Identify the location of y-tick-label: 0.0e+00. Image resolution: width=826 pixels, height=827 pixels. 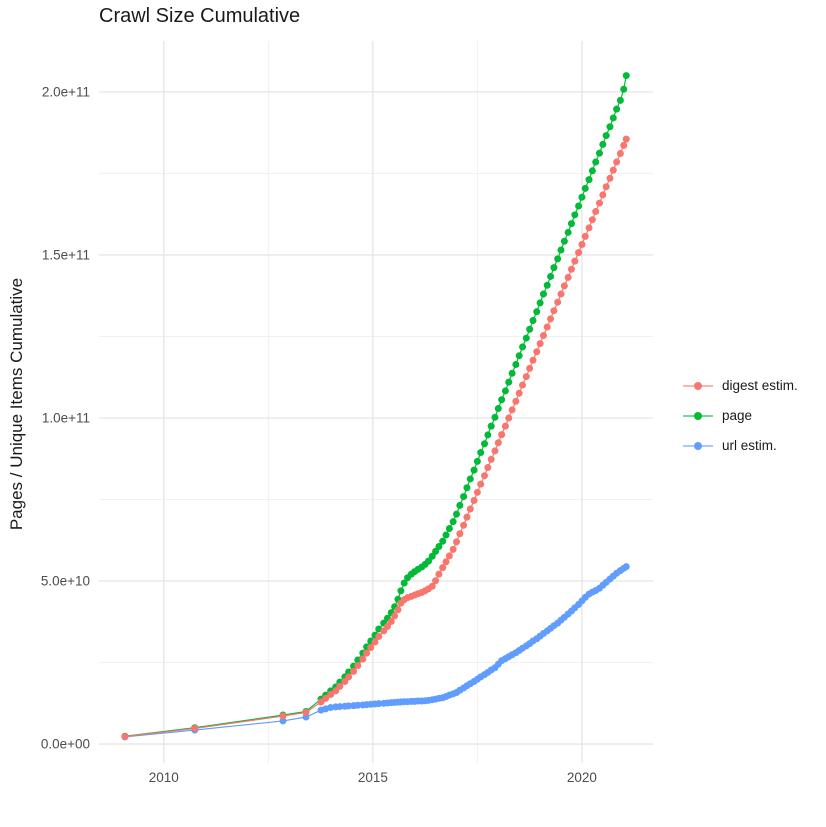
(65, 744).